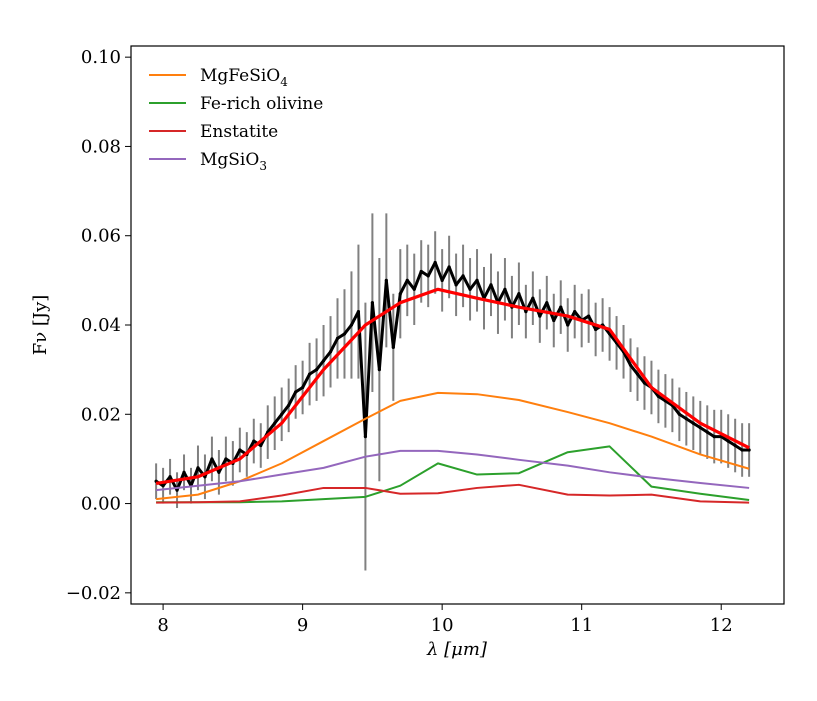 This screenshot has height=701, width=817. Describe the element at coordinates (244, 77) in the screenshot. I see `legend-label: MgFeSiO4` at that location.